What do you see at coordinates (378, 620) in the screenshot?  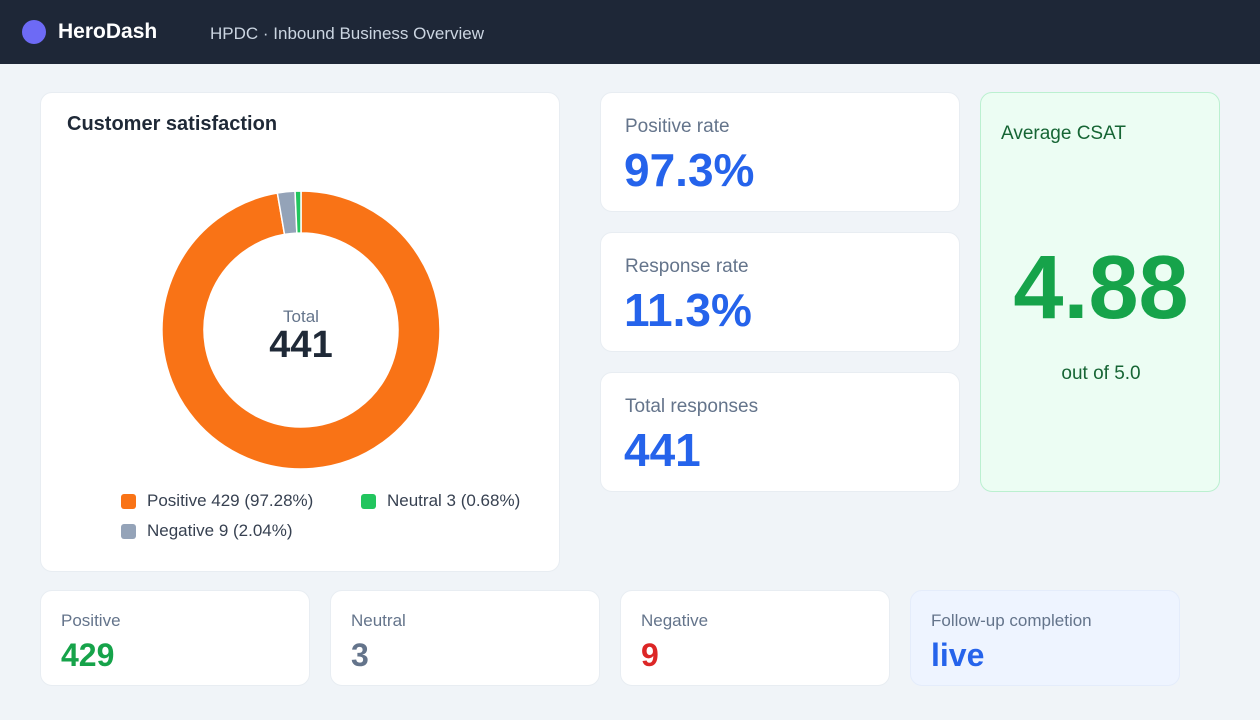 I see `stat-label: Neutral` at bounding box center [378, 620].